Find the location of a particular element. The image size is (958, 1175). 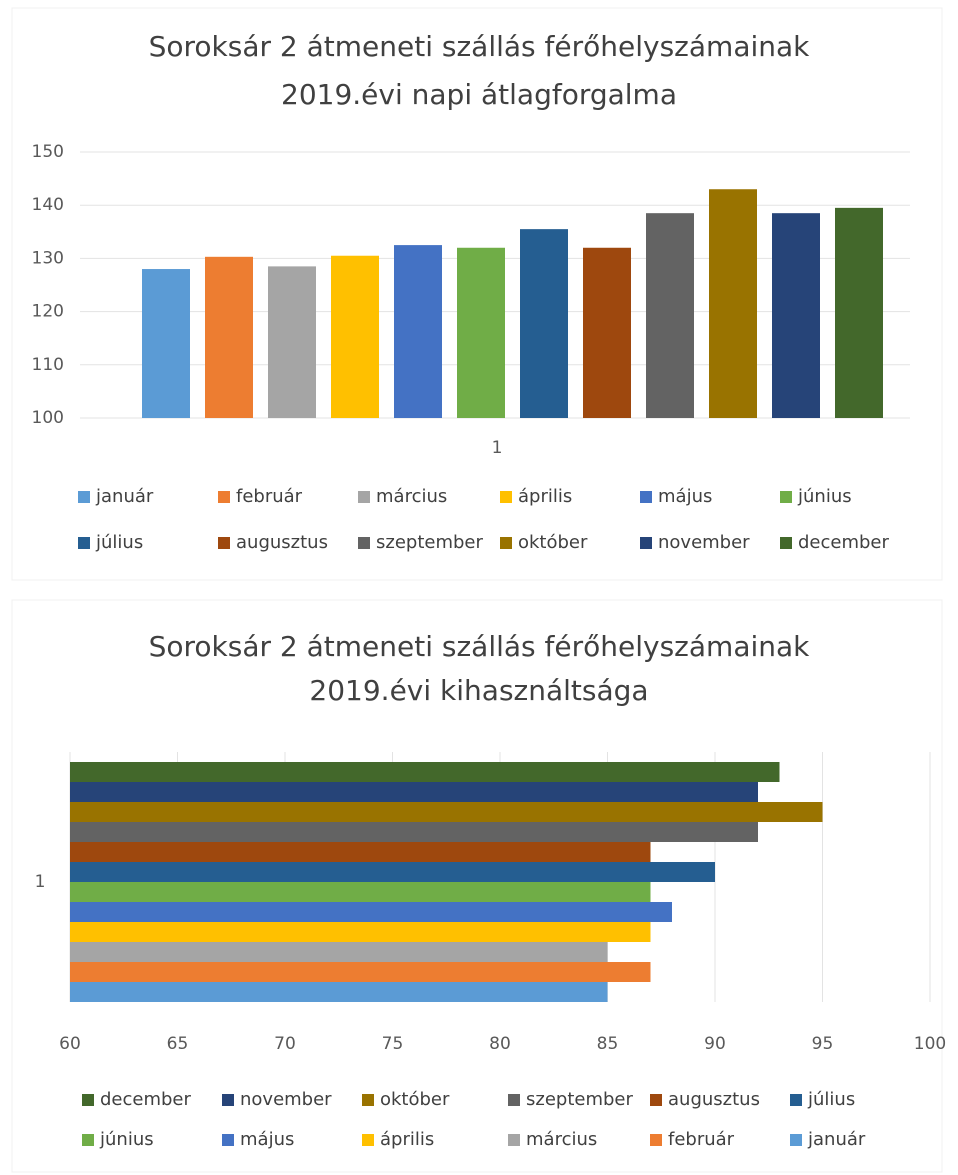

x-tick-label: 75 is located at coordinates (393, 1044).